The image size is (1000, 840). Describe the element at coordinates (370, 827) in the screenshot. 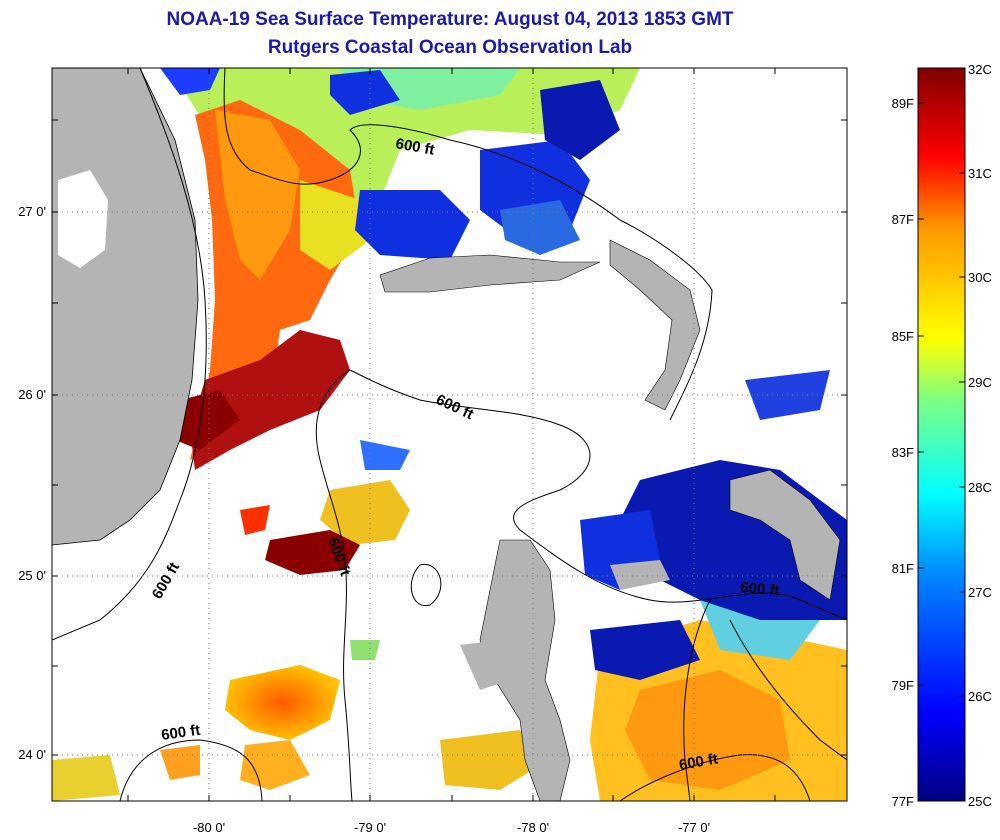

I see `x-tick-label: -79 0'` at that location.